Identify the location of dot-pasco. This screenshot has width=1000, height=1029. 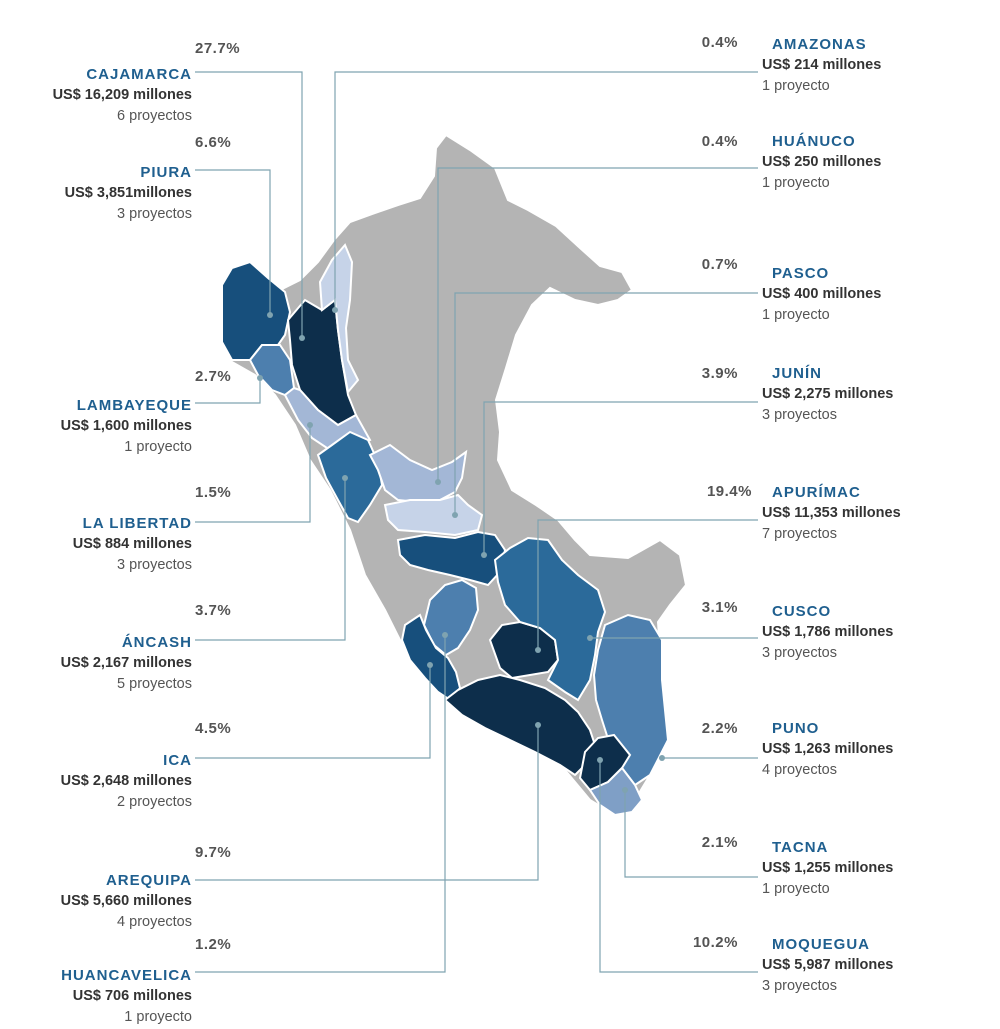
(455, 515).